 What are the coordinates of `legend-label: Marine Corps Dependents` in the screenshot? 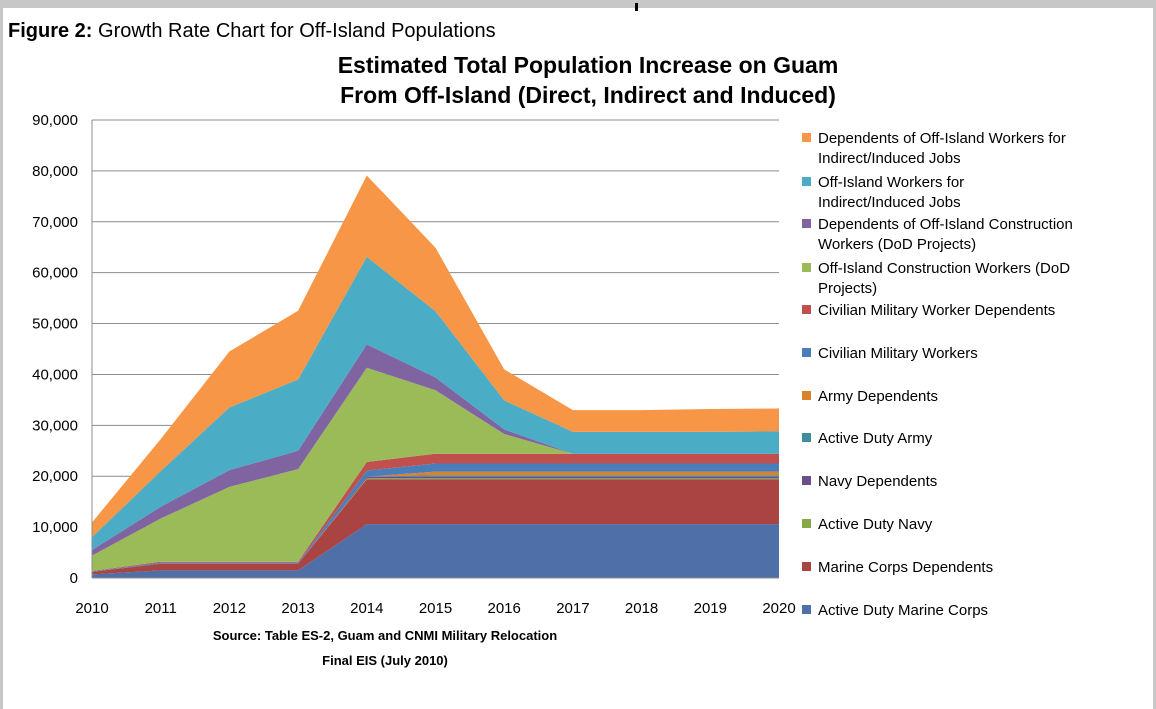 It's located at (905, 567).